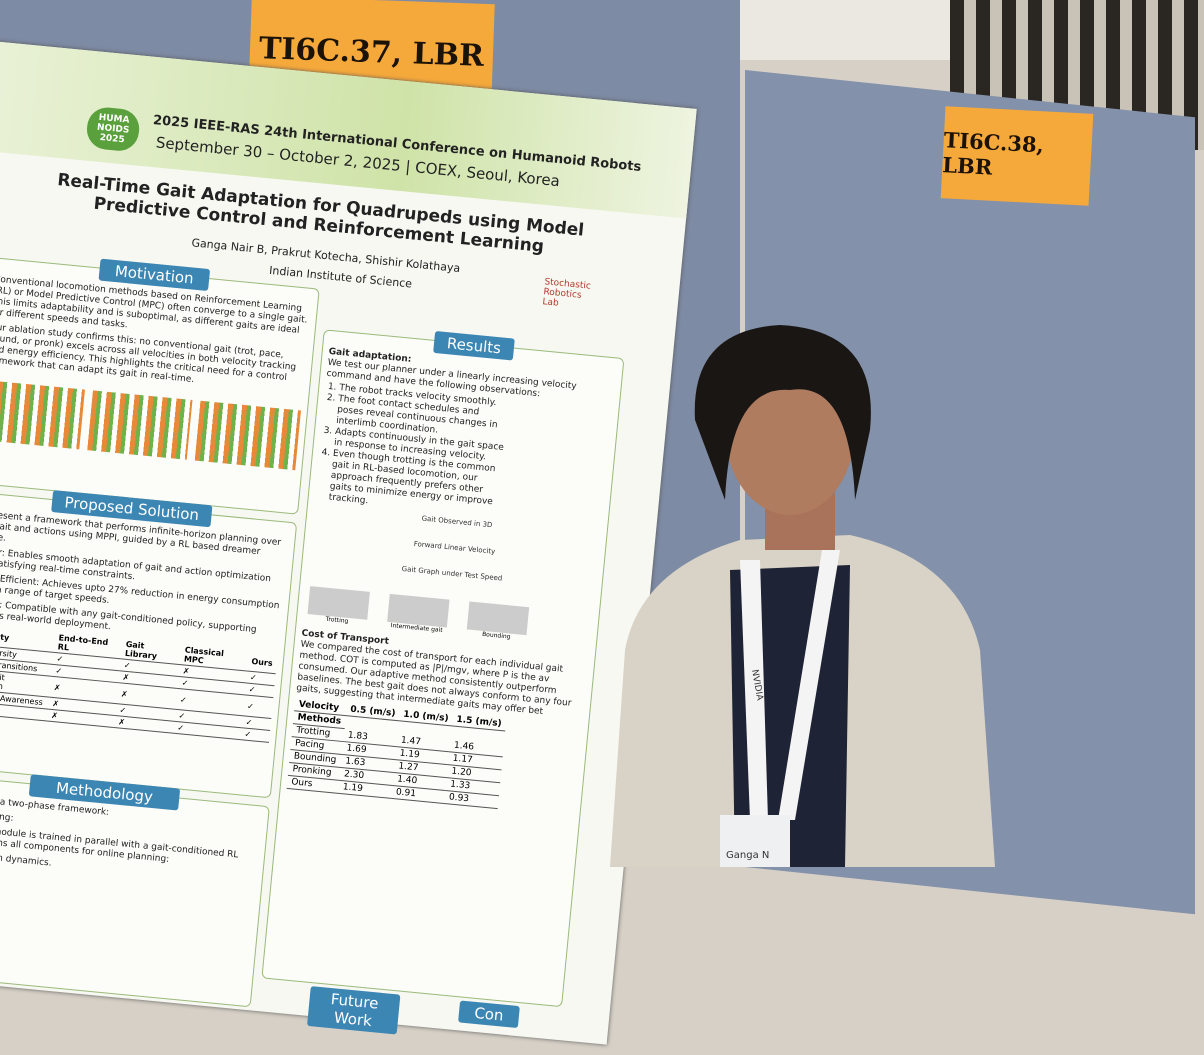 Image resolution: width=1204 pixels, height=1055 pixels. What do you see at coordinates (479, 722) in the screenshot?
I see `header-cell: 1.5 (m/s)` at bounding box center [479, 722].